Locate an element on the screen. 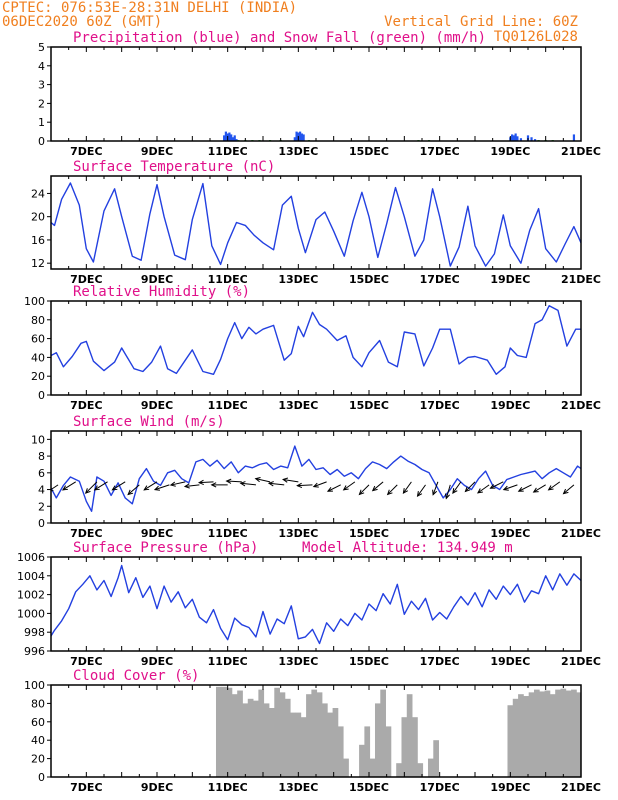  y-tick-label: 1006 is located at coordinates (31, 557).